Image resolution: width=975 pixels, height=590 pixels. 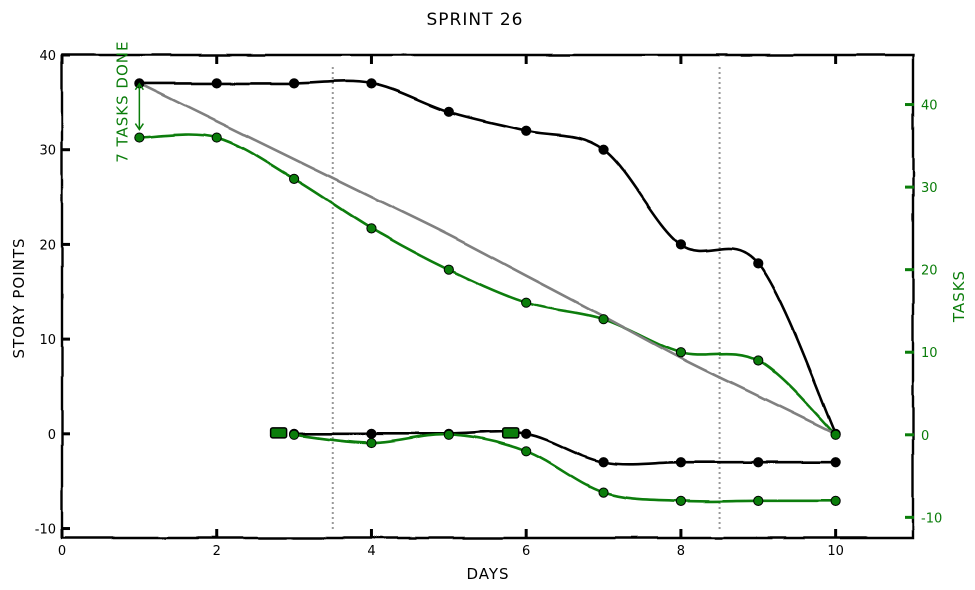 I want to click on x-tick-label: 0, so click(x=62, y=551).